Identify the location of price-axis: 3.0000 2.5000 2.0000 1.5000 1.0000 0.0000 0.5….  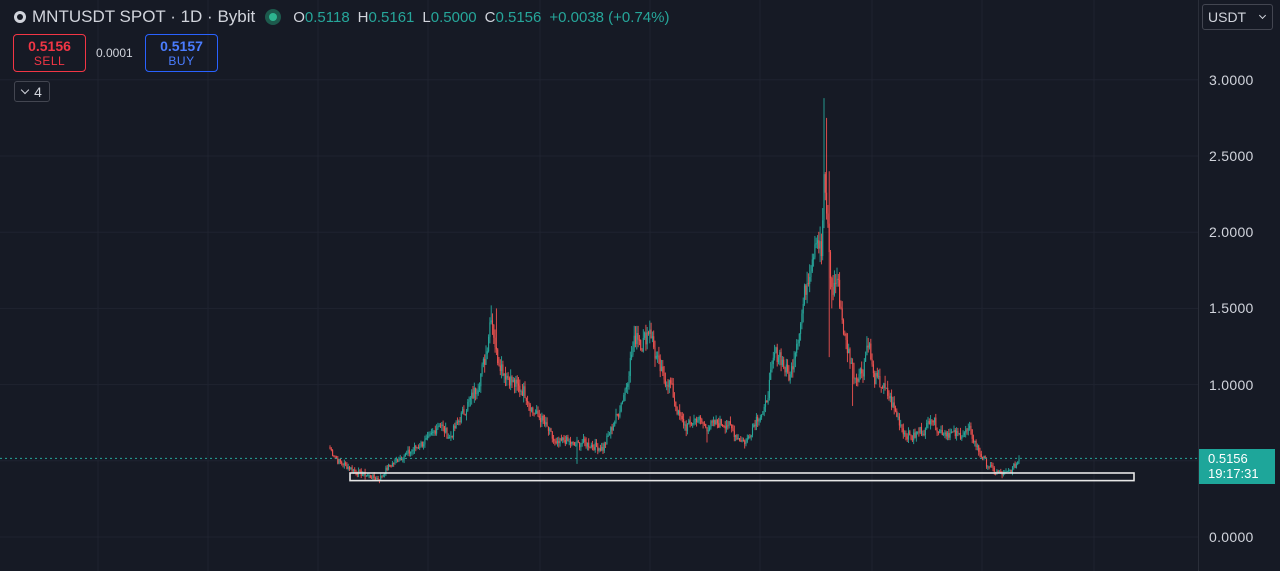
(1239, 285).